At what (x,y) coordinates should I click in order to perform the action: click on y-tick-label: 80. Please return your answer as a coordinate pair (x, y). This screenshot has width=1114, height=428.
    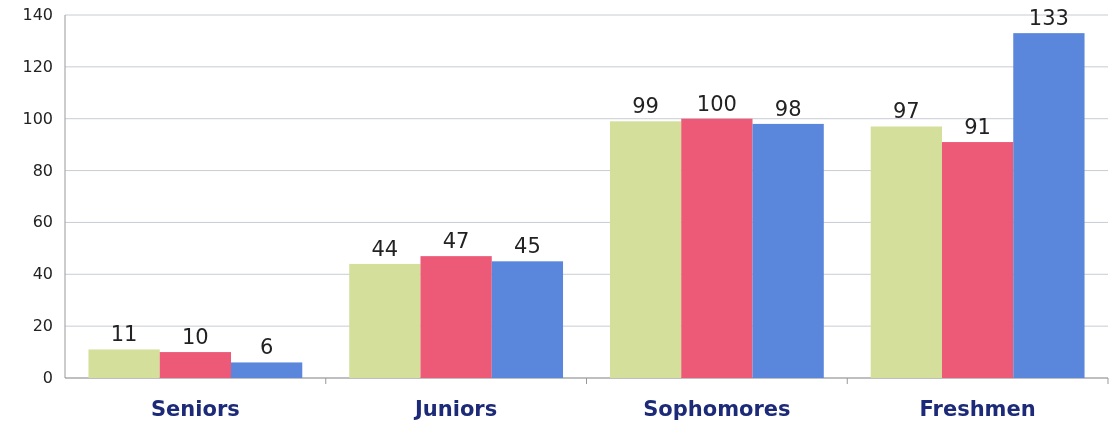
    Looking at the image, I should click on (42, 170).